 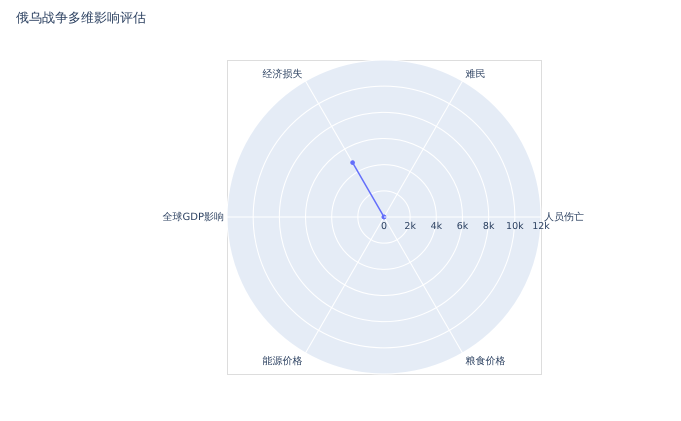 I want to click on y-tick-label: 2k, so click(x=410, y=226).